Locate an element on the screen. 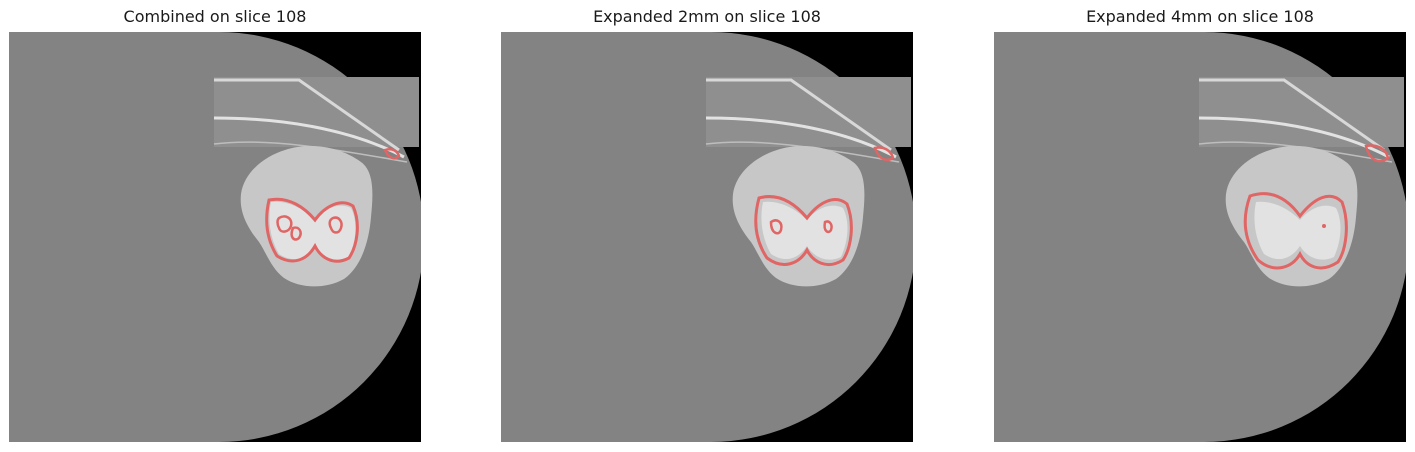 The image size is (1415, 452). contour-dot is located at coordinates (1324, 226).